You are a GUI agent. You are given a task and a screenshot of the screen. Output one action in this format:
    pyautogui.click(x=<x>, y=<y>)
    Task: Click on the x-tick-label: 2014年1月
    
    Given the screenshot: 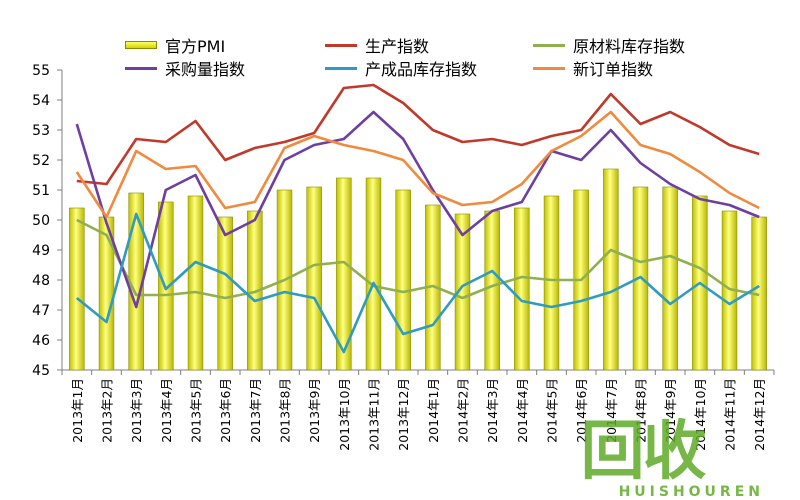 What is the action you would take?
    pyautogui.click(x=433, y=410)
    